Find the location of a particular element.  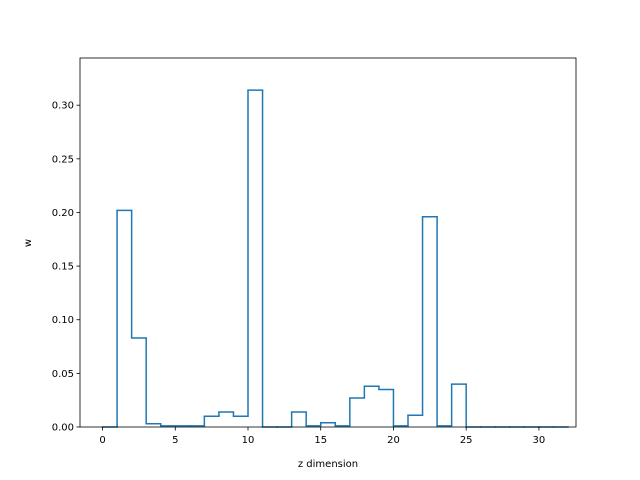

y-tick-label: 0.25 is located at coordinates (63, 159).